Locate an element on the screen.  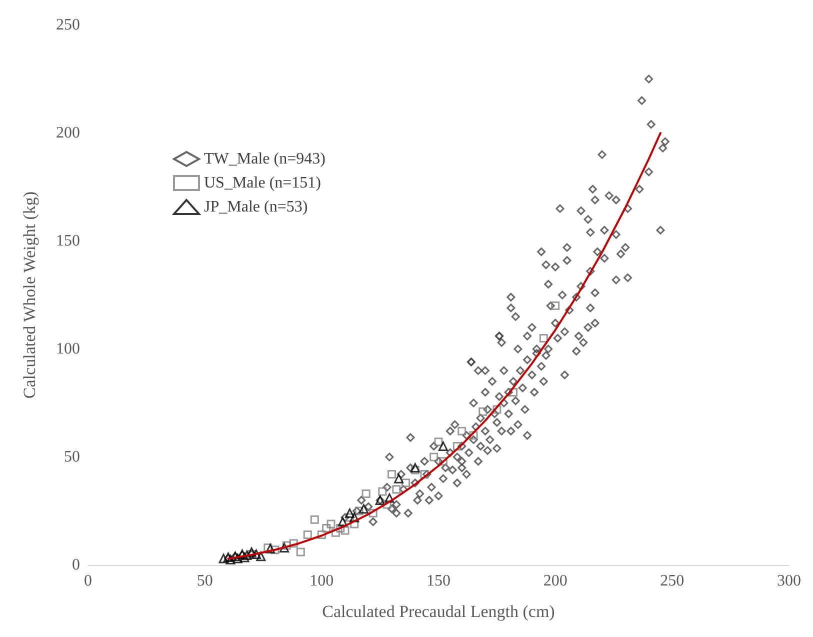
y-axis-title: Calculated Whole Weight (kg) is located at coordinates (29, 295).